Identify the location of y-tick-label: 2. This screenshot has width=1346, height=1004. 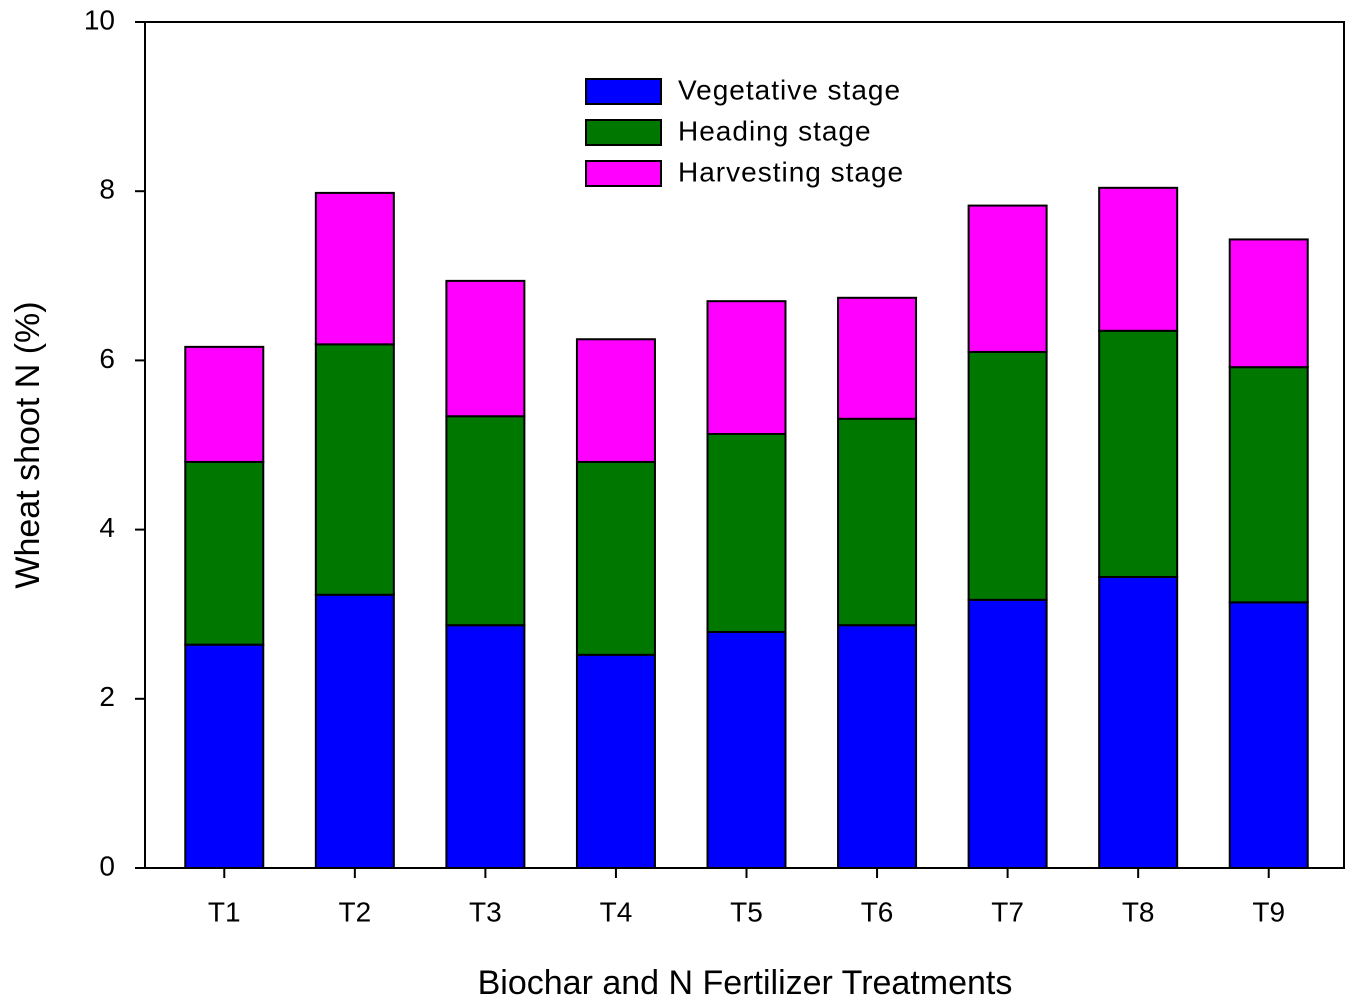
(107, 696).